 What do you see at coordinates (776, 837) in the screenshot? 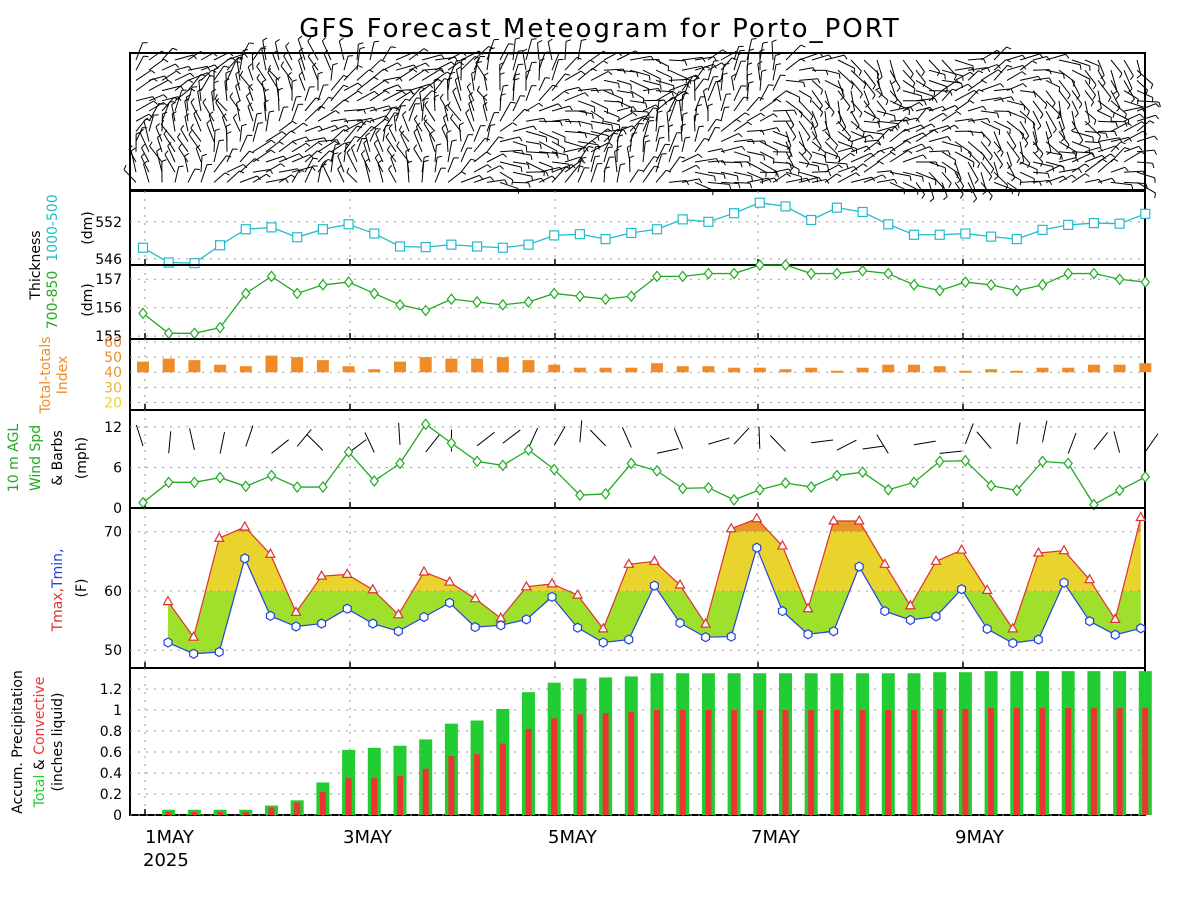
I see `x-tick-label-4: 7MAY` at bounding box center [776, 837].